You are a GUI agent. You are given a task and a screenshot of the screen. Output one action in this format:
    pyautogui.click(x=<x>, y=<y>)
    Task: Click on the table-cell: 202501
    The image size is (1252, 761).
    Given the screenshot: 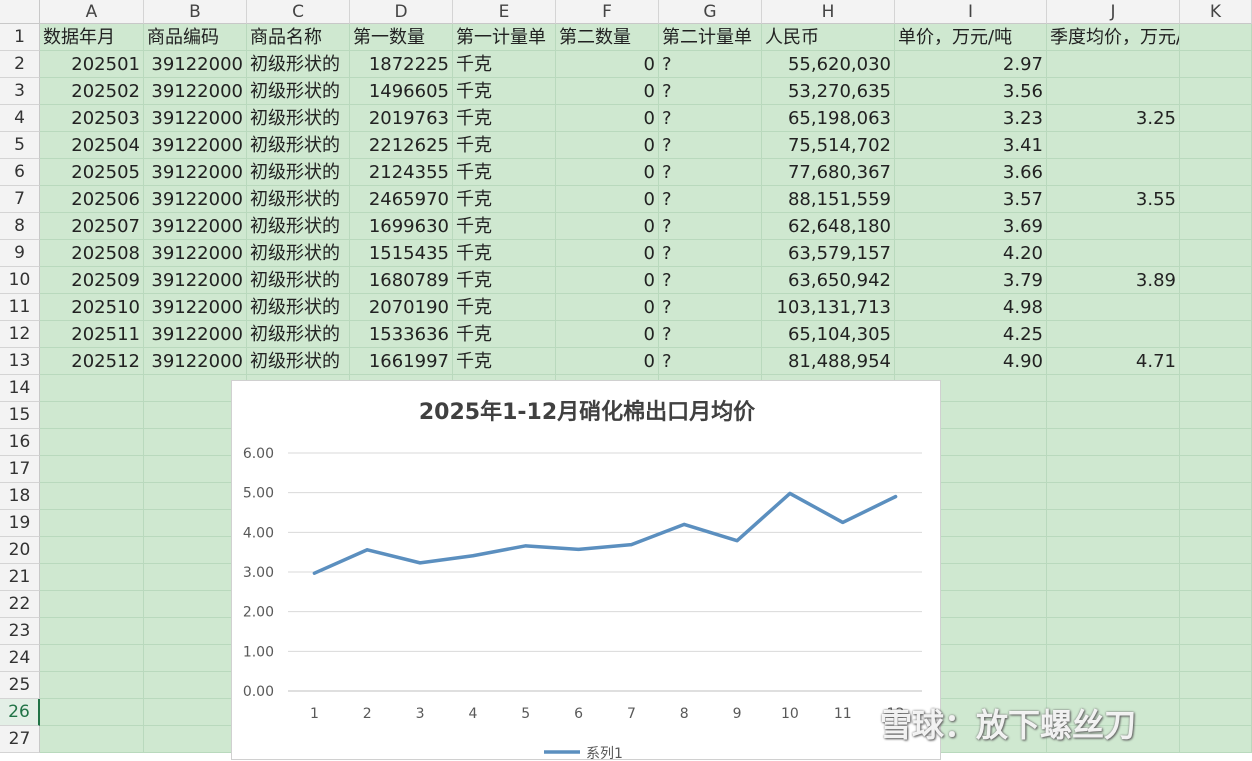 What is the action you would take?
    pyautogui.click(x=92, y=64)
    